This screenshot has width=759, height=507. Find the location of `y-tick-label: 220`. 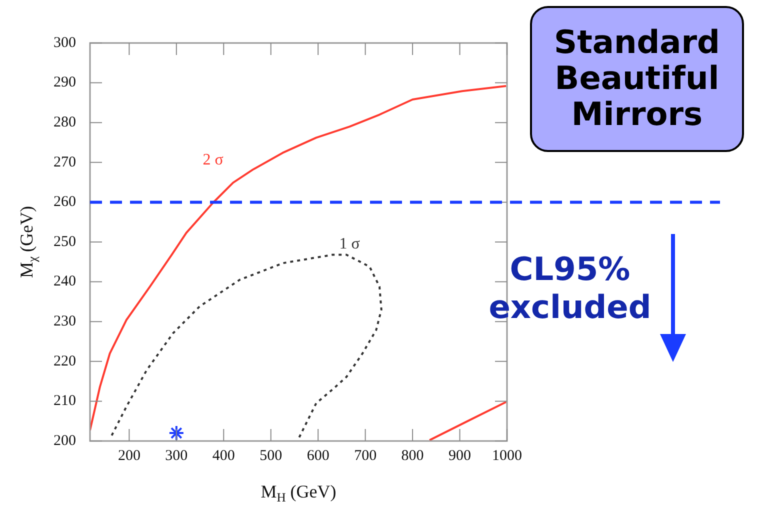

y-tick-label: 220 is located at coordinates (65, 361).